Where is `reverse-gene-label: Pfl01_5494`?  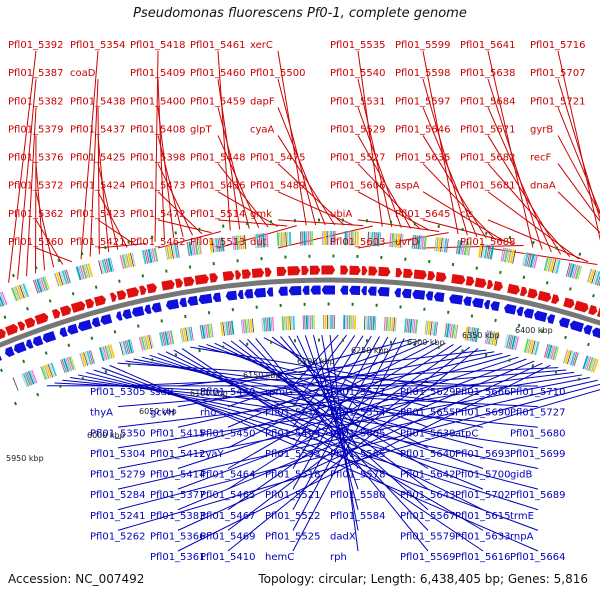
reverse-gene-label: Pfl01_5494 is located at coordinates (293, 433).